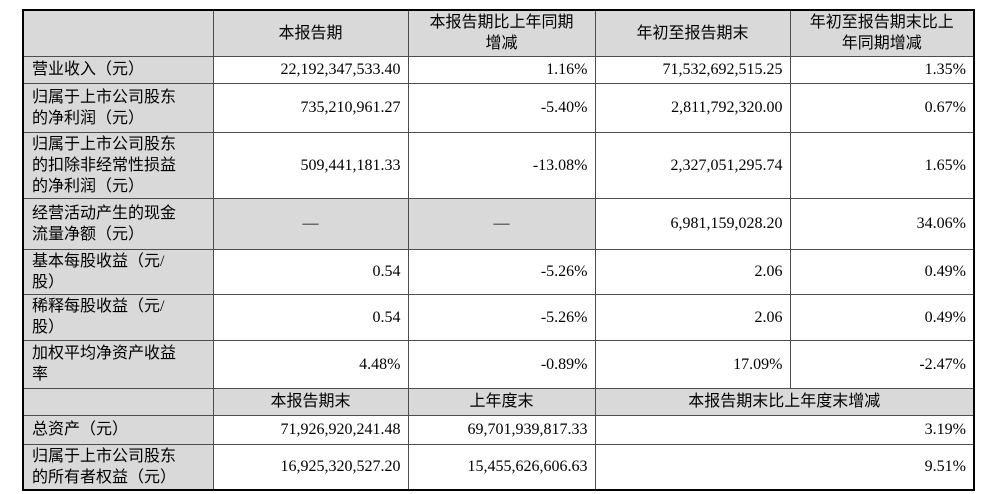 The width and height of the screenshot is (991, 494). I want to click on value-current: 4.48%, so click(310, 364).